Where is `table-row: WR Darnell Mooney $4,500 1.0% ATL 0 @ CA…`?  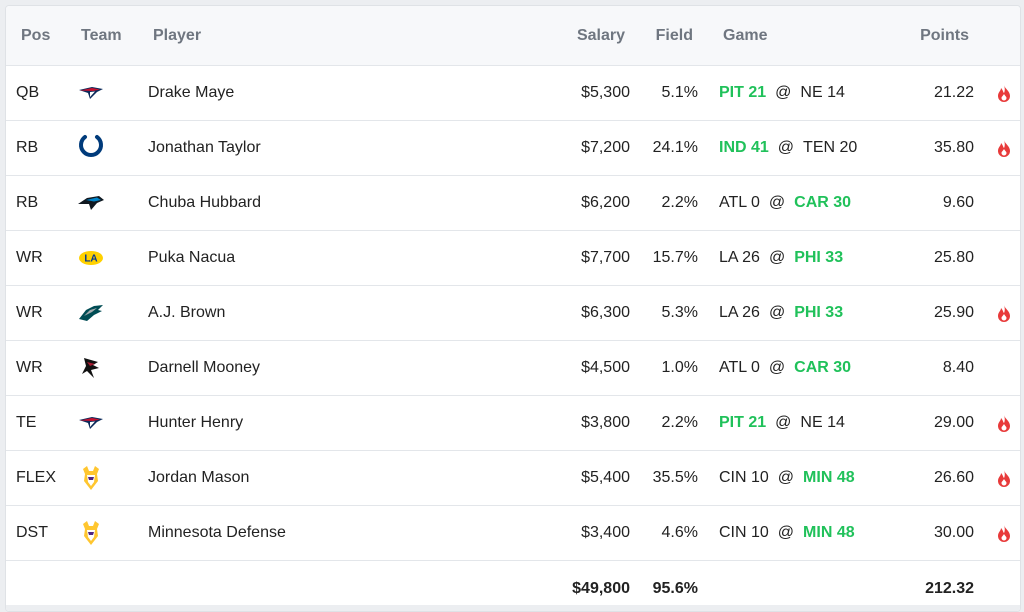 table-row: WR Darnell Mooney $4,500 1.0% ATL 0 @ CA… is located at coordinates (513, 368).